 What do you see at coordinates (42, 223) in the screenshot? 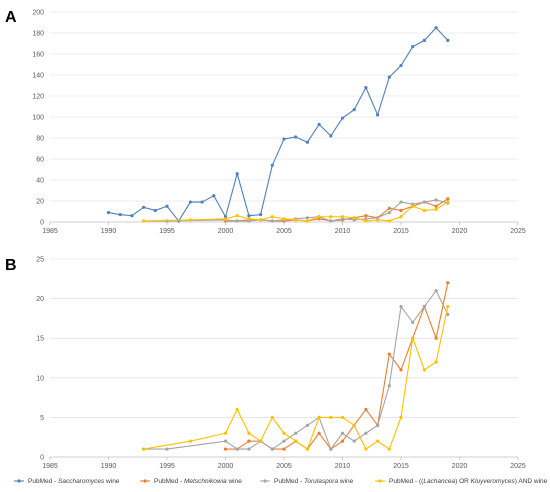
I see `y-tick-label: 0` at bounding box center [42, 223].